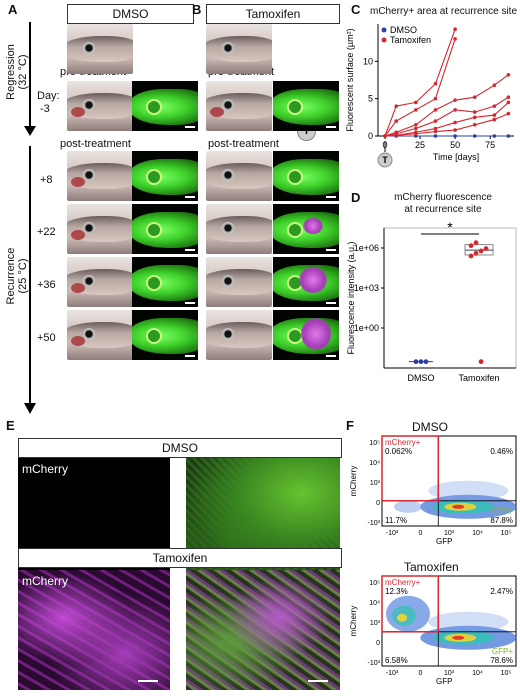  I want to click on legend-label: Tamoxifen, so click(410, 40).